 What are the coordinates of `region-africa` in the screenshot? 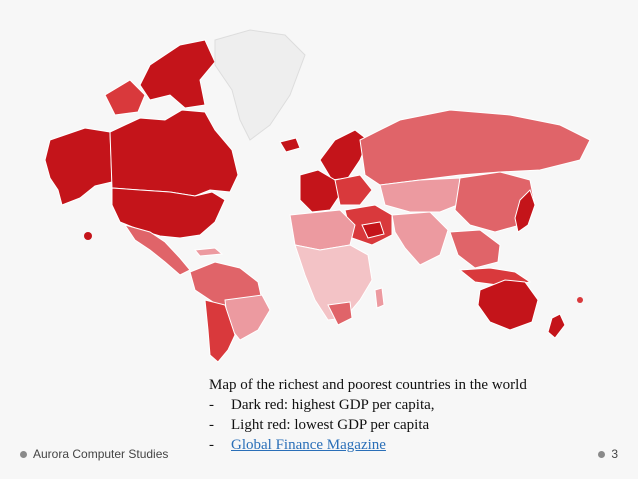 It's located at (333, 282).